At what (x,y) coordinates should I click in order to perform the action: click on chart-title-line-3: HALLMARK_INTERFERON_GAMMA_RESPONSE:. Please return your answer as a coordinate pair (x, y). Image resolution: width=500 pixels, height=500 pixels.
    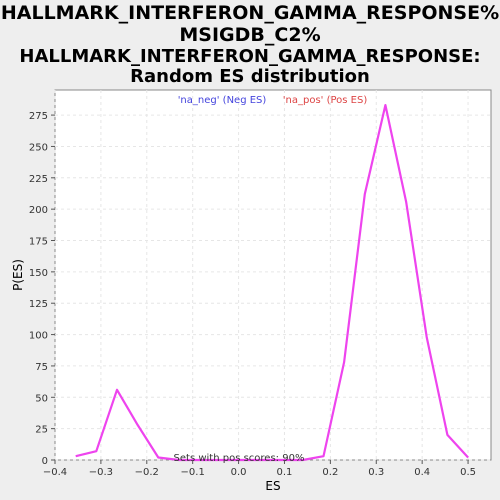
    Looking at the image, I should click on (250, 56).